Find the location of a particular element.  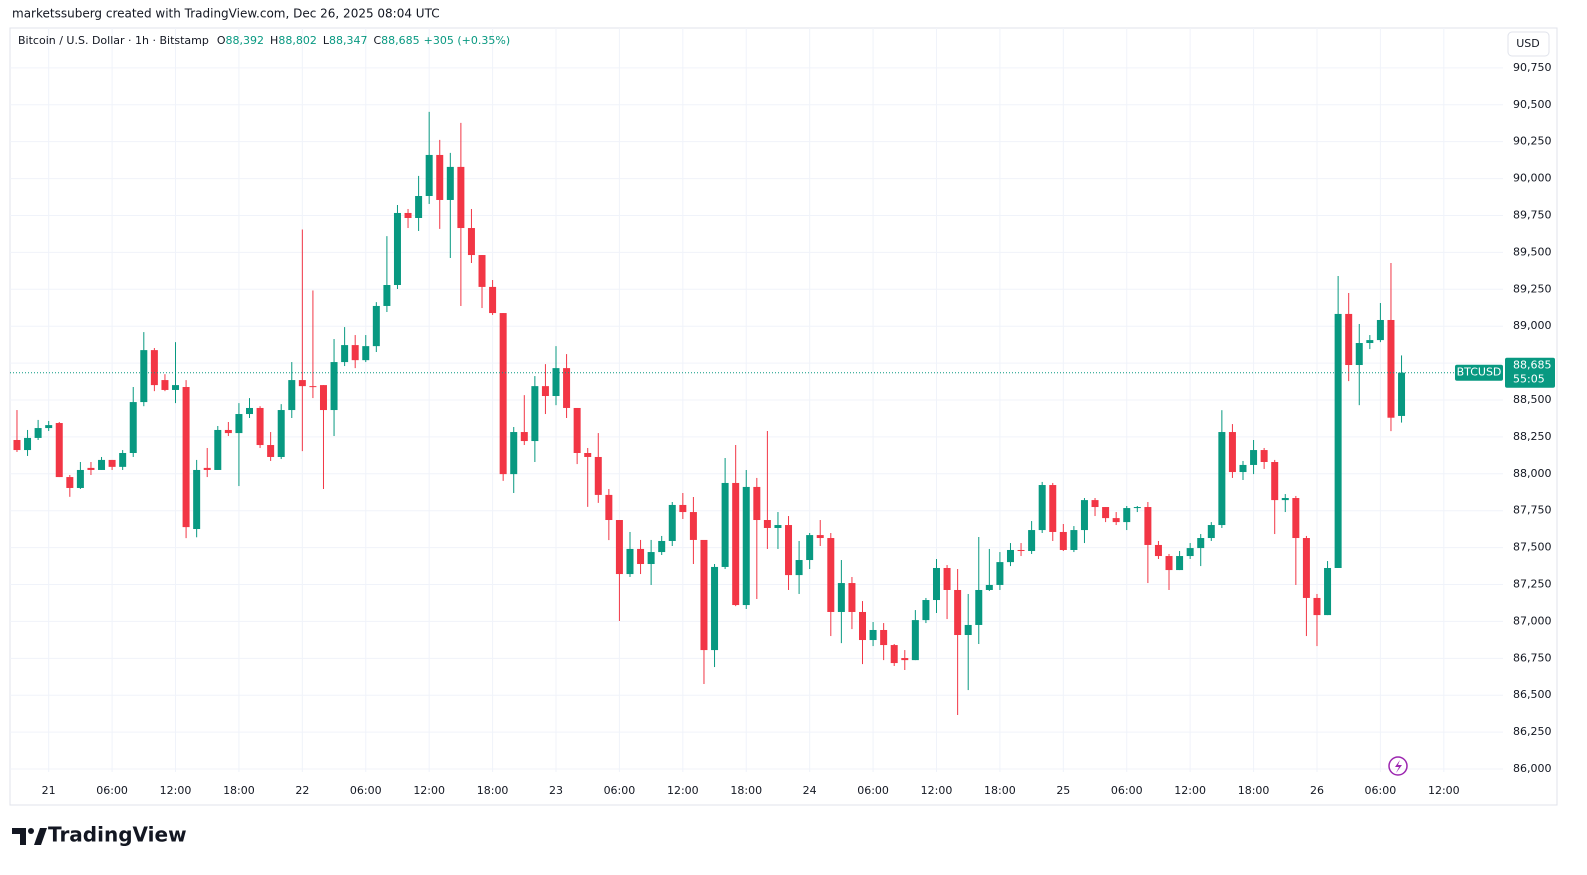

currency: USD is located at coordinates (1528, 43).